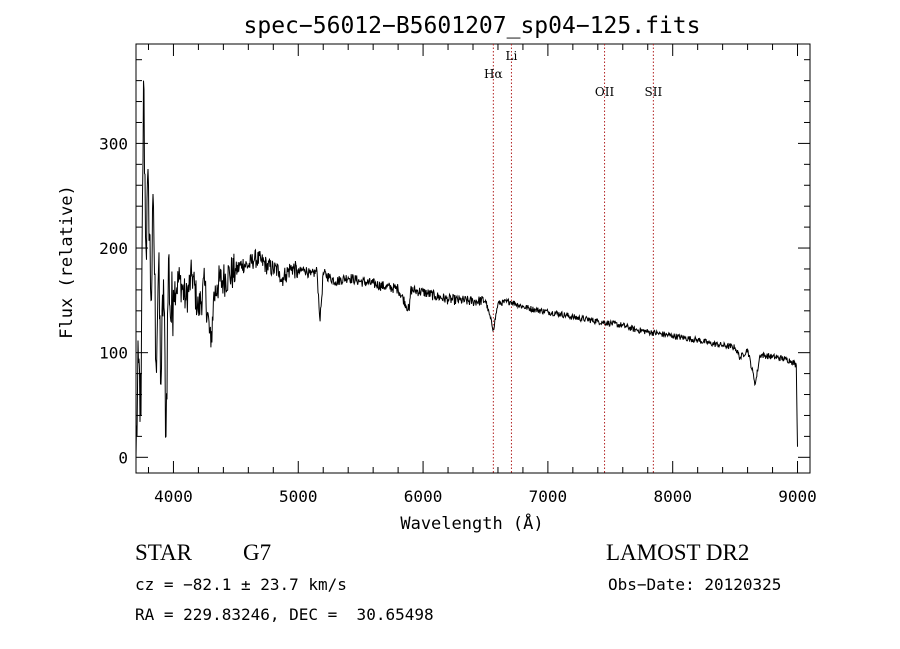 The height and width of the screenshot is (649, 900). I want to click on spectral-line-label: OII, so click(605, 92).